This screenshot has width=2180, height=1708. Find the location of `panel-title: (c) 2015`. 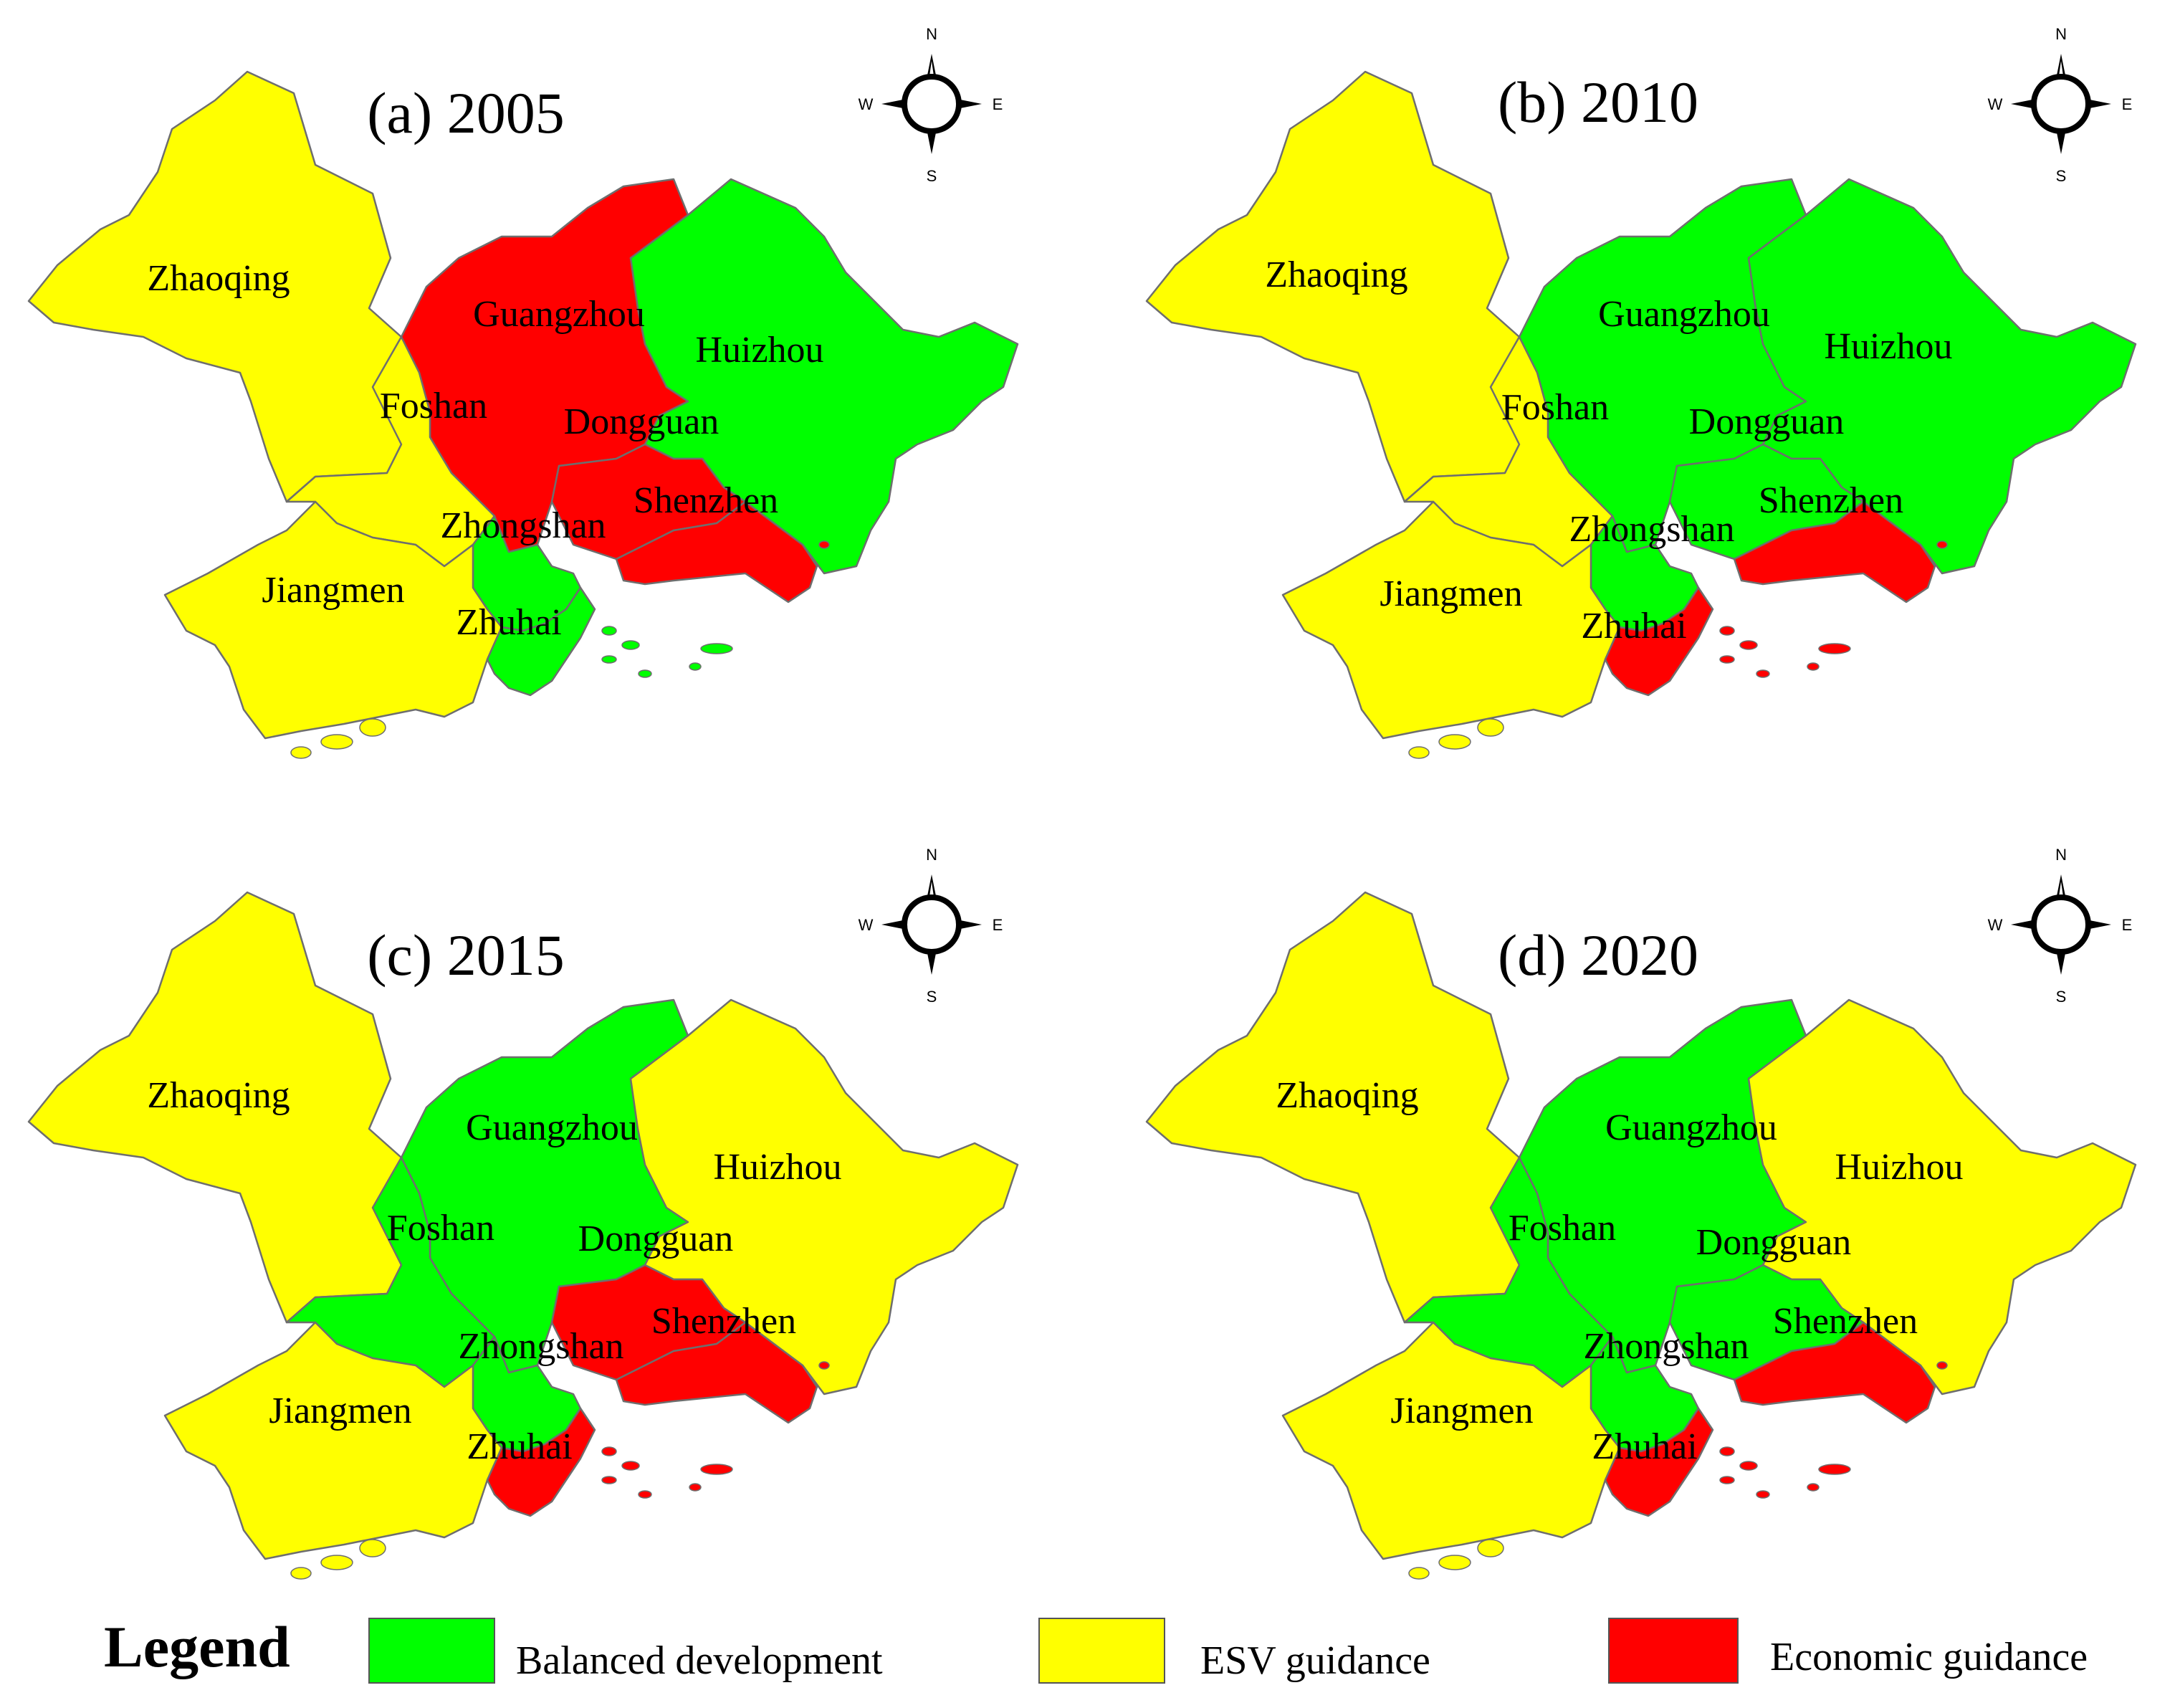

panel-title: (c) 2015 is located at coordinates (466, 955).